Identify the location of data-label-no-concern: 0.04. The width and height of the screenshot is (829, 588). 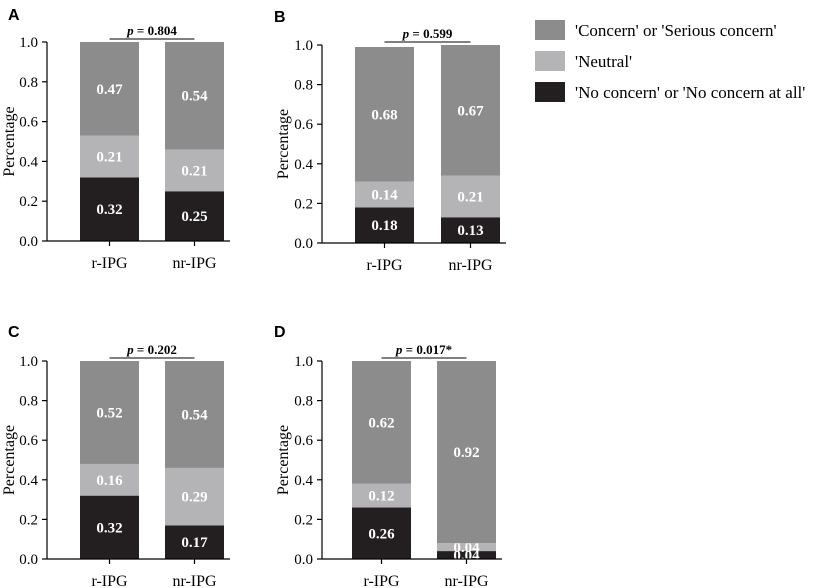
(466, 556).